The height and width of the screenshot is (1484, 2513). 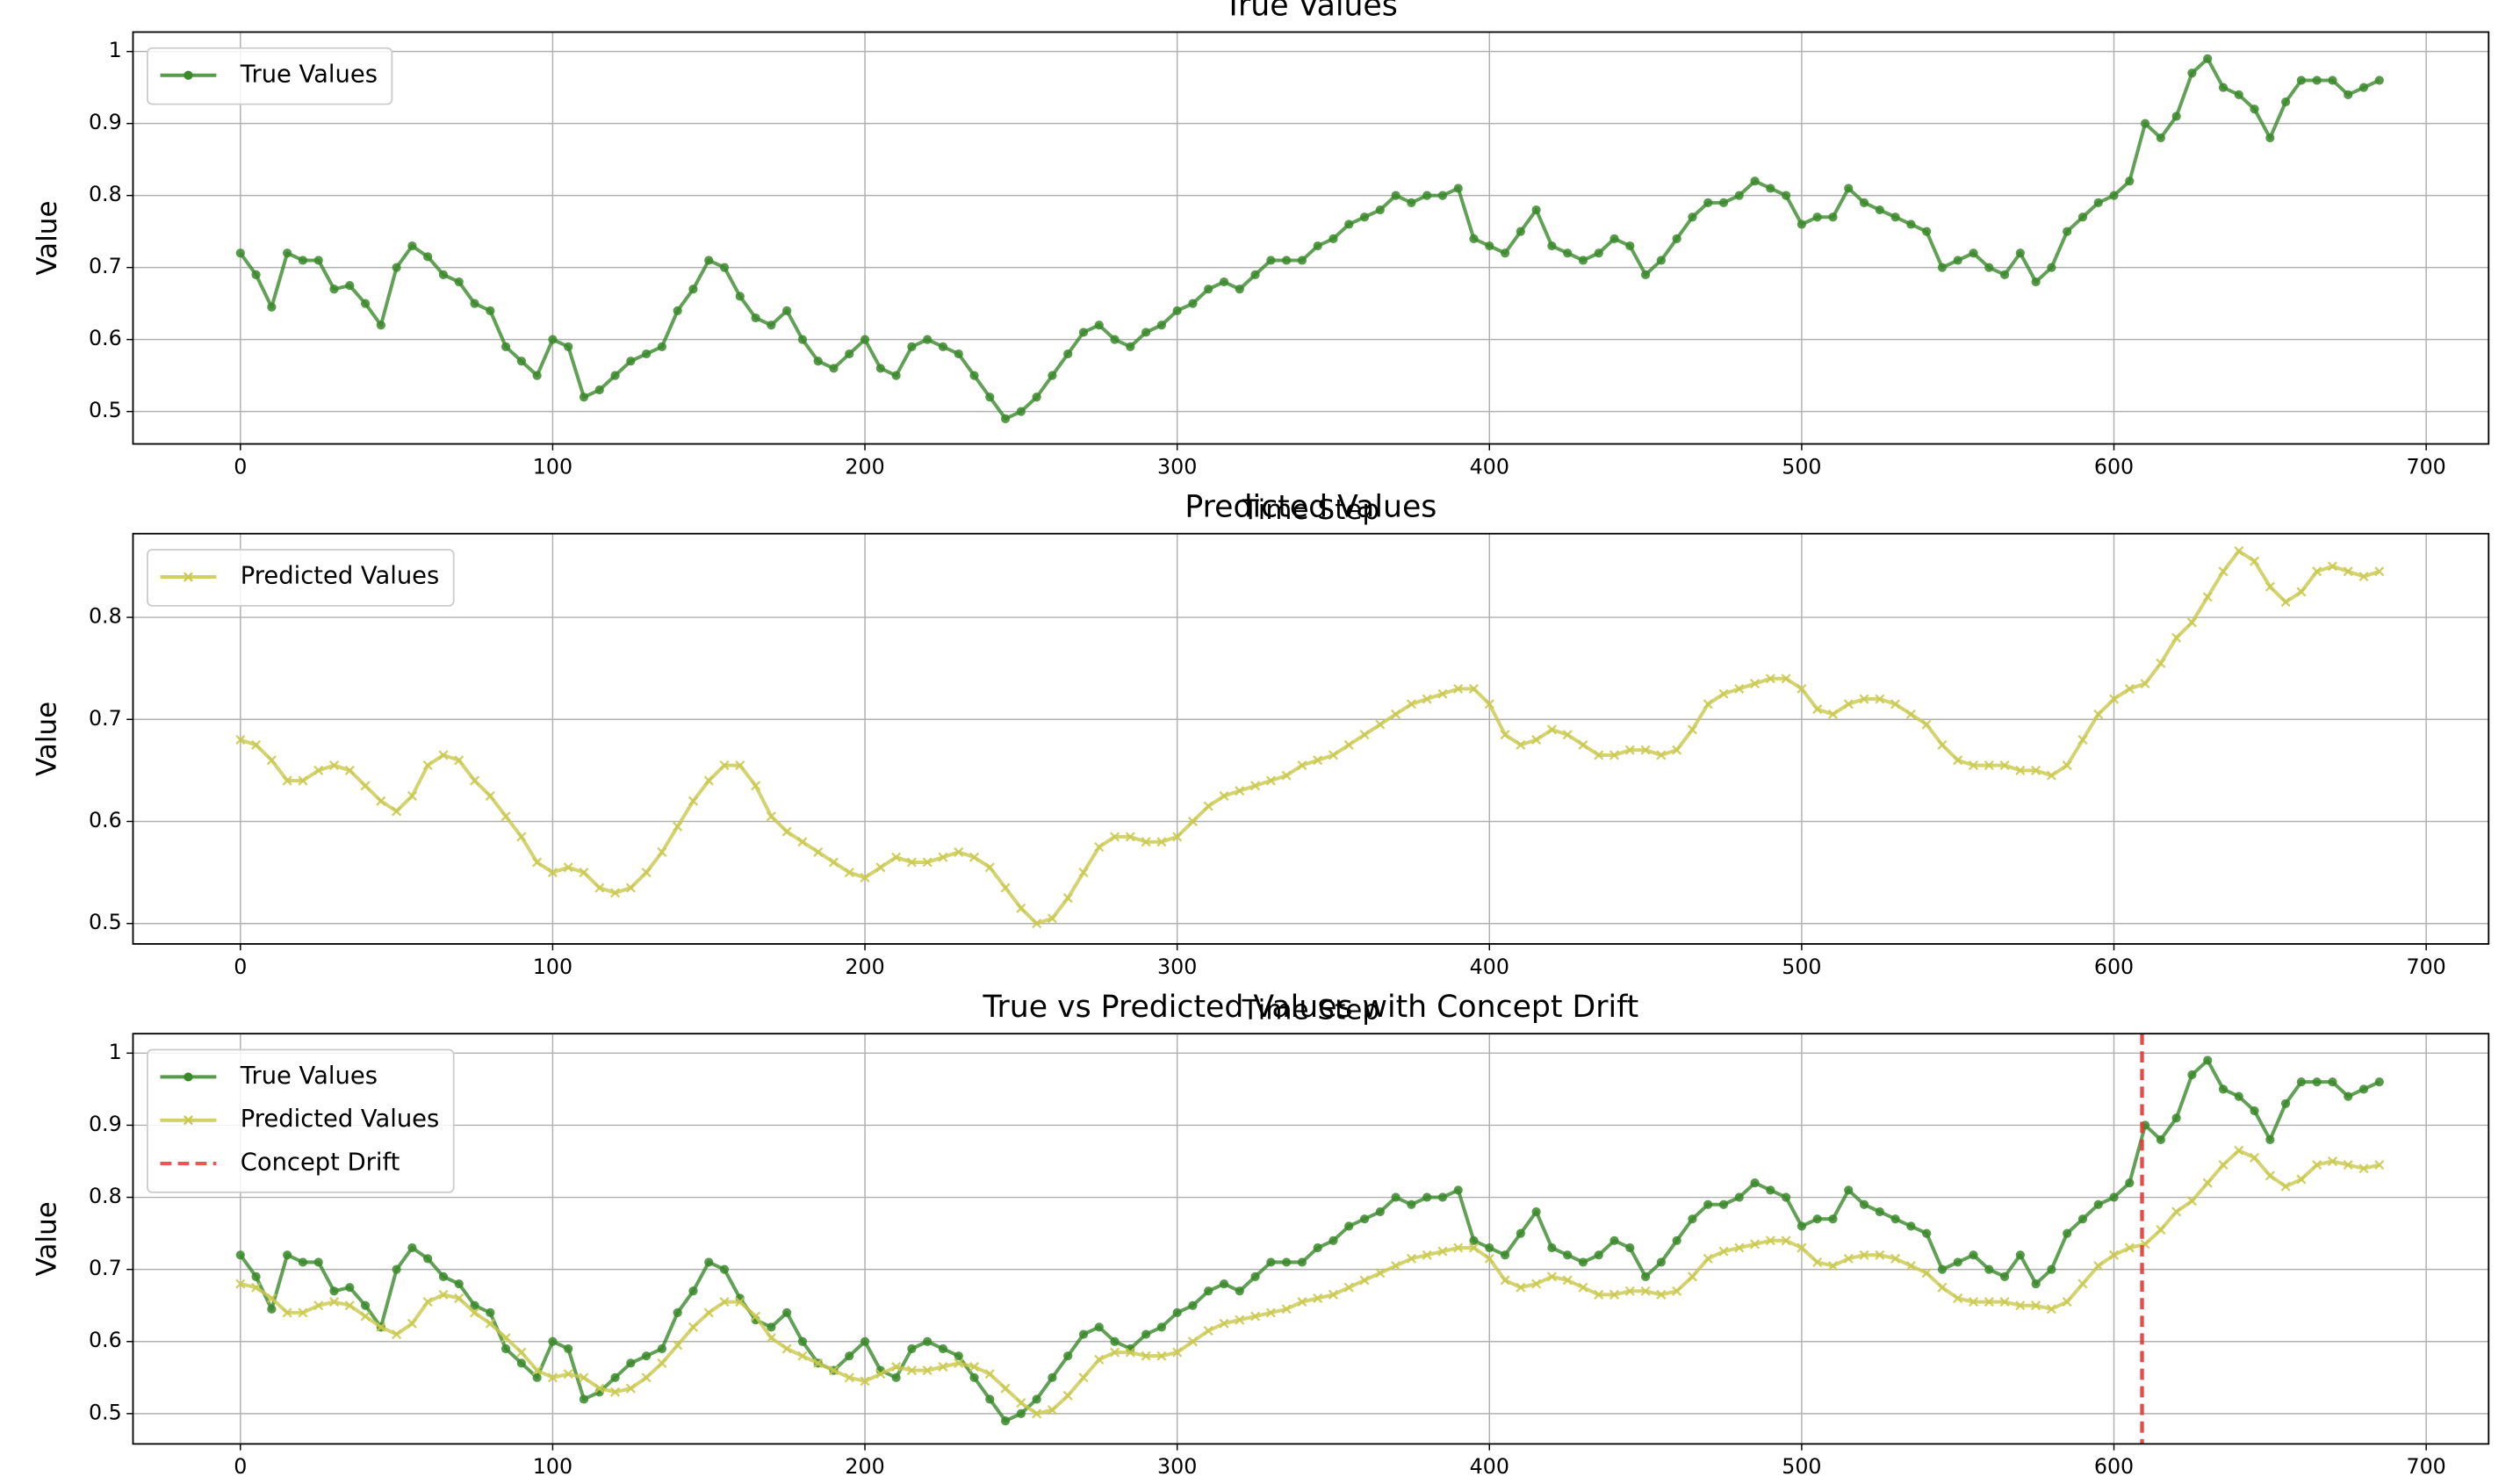 What do you see at coordinates (864, 967) in the screenshot?
I see `x-tick-label: 200` at bounding box center [864, 967].